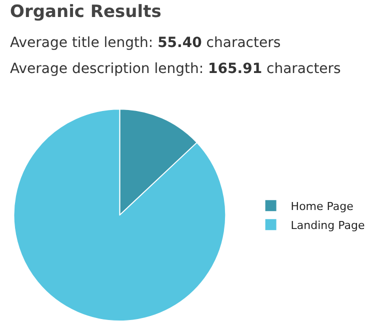  I want to click on legend-label: Home Page, so click(322, 206).